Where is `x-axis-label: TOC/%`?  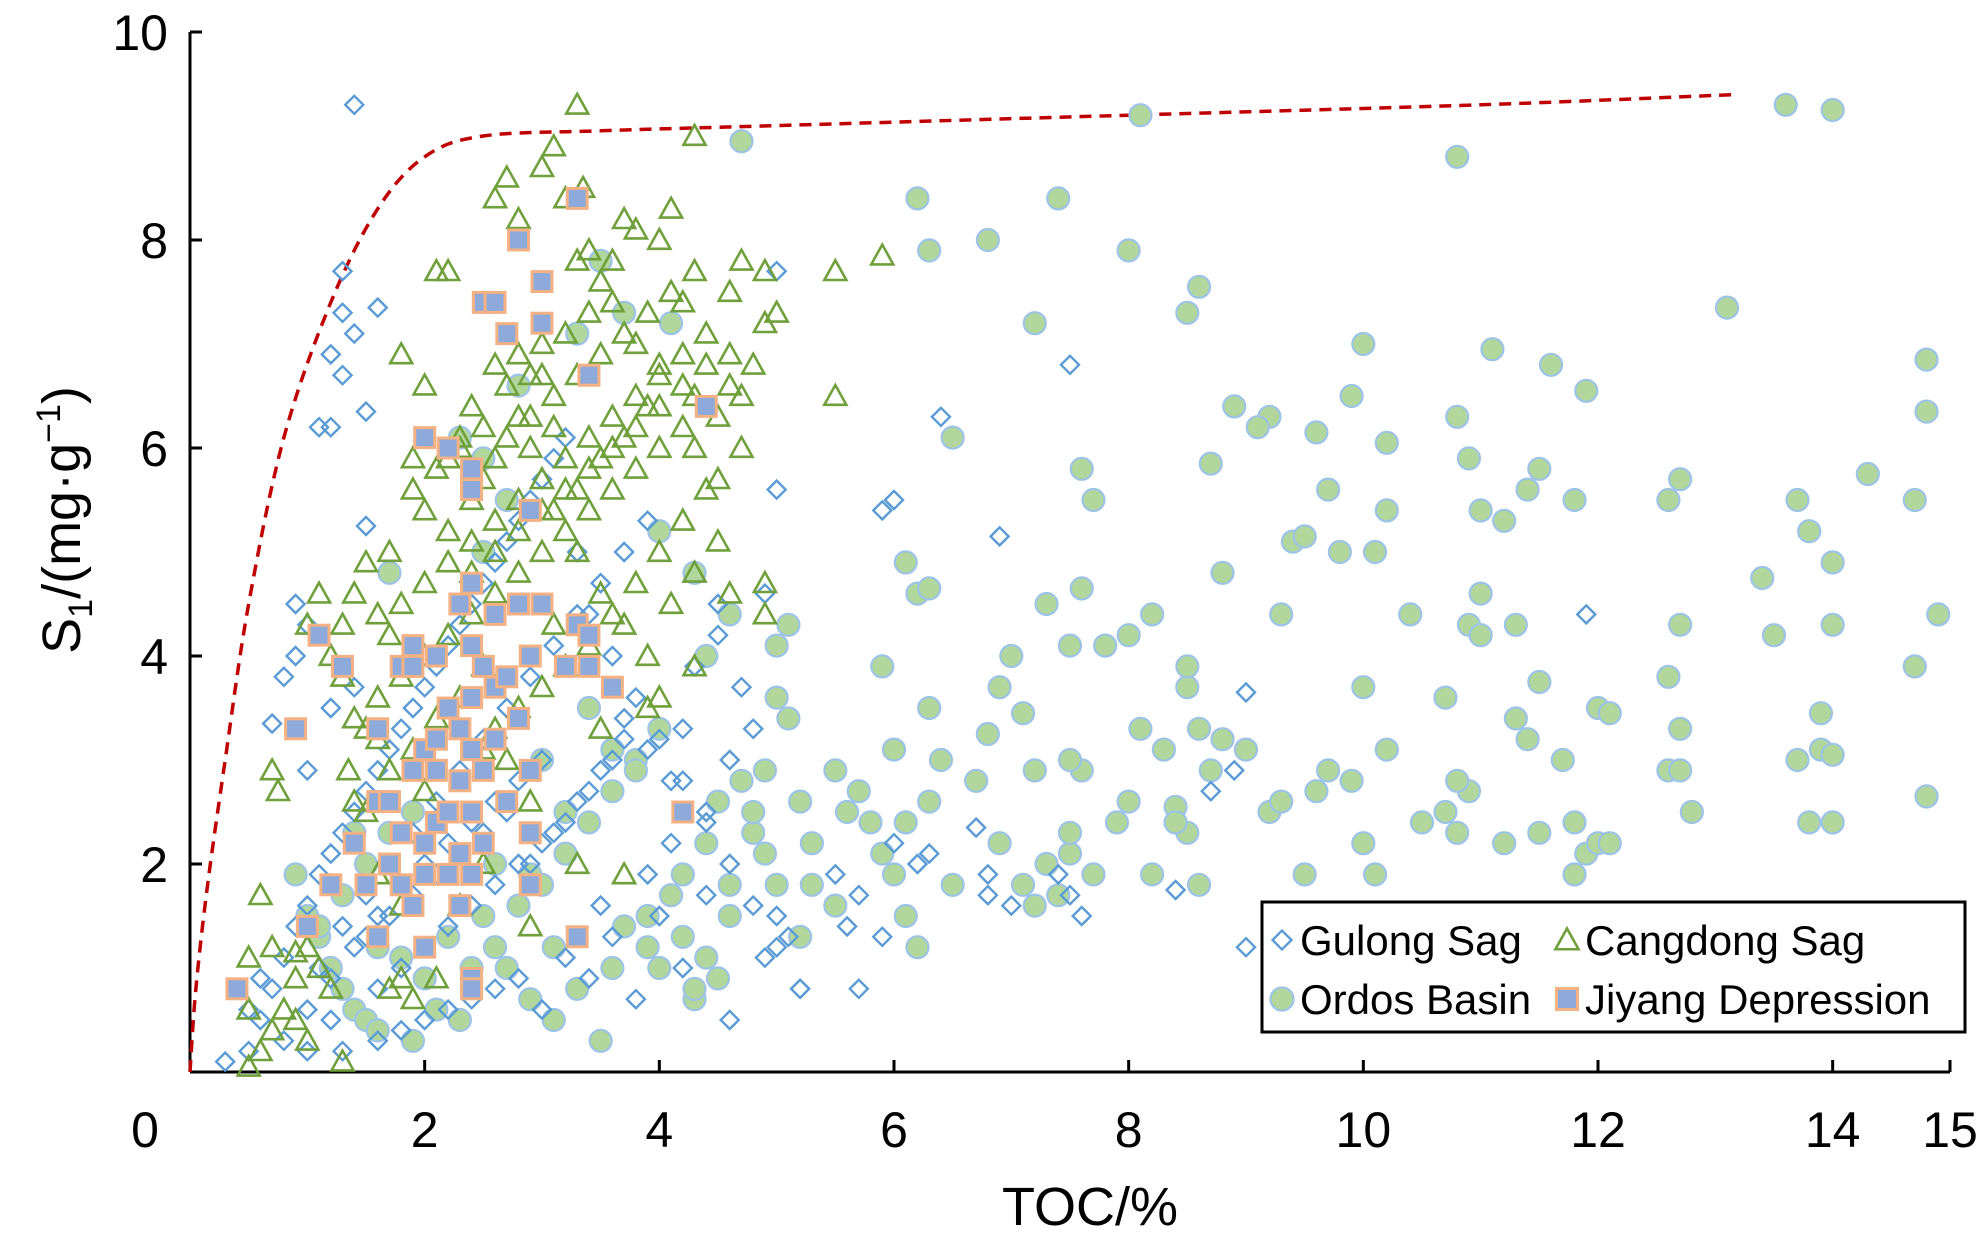
x-axis-label: TOC/% is located at coordinates (1090, 1207).